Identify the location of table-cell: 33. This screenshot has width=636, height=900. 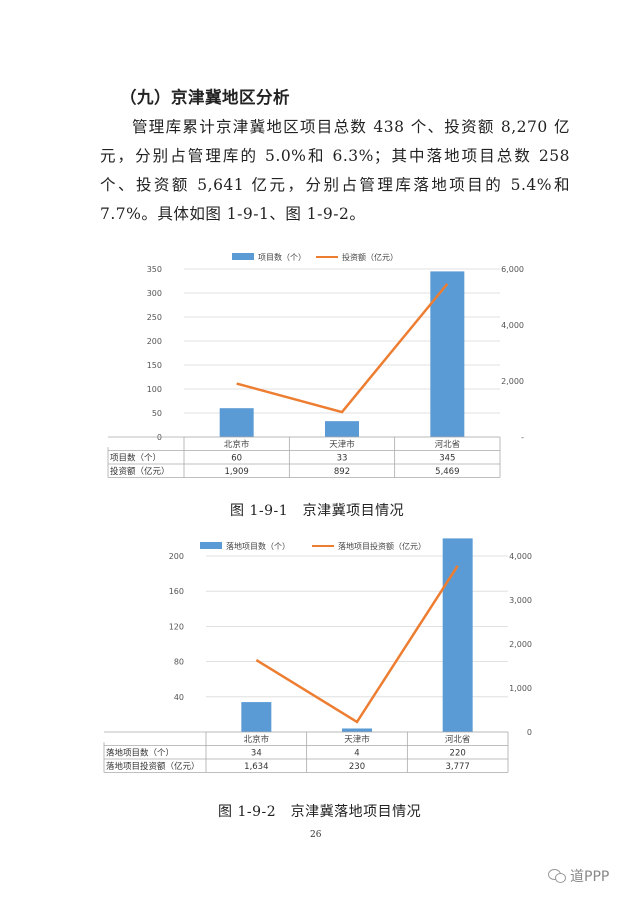
(342, 459).